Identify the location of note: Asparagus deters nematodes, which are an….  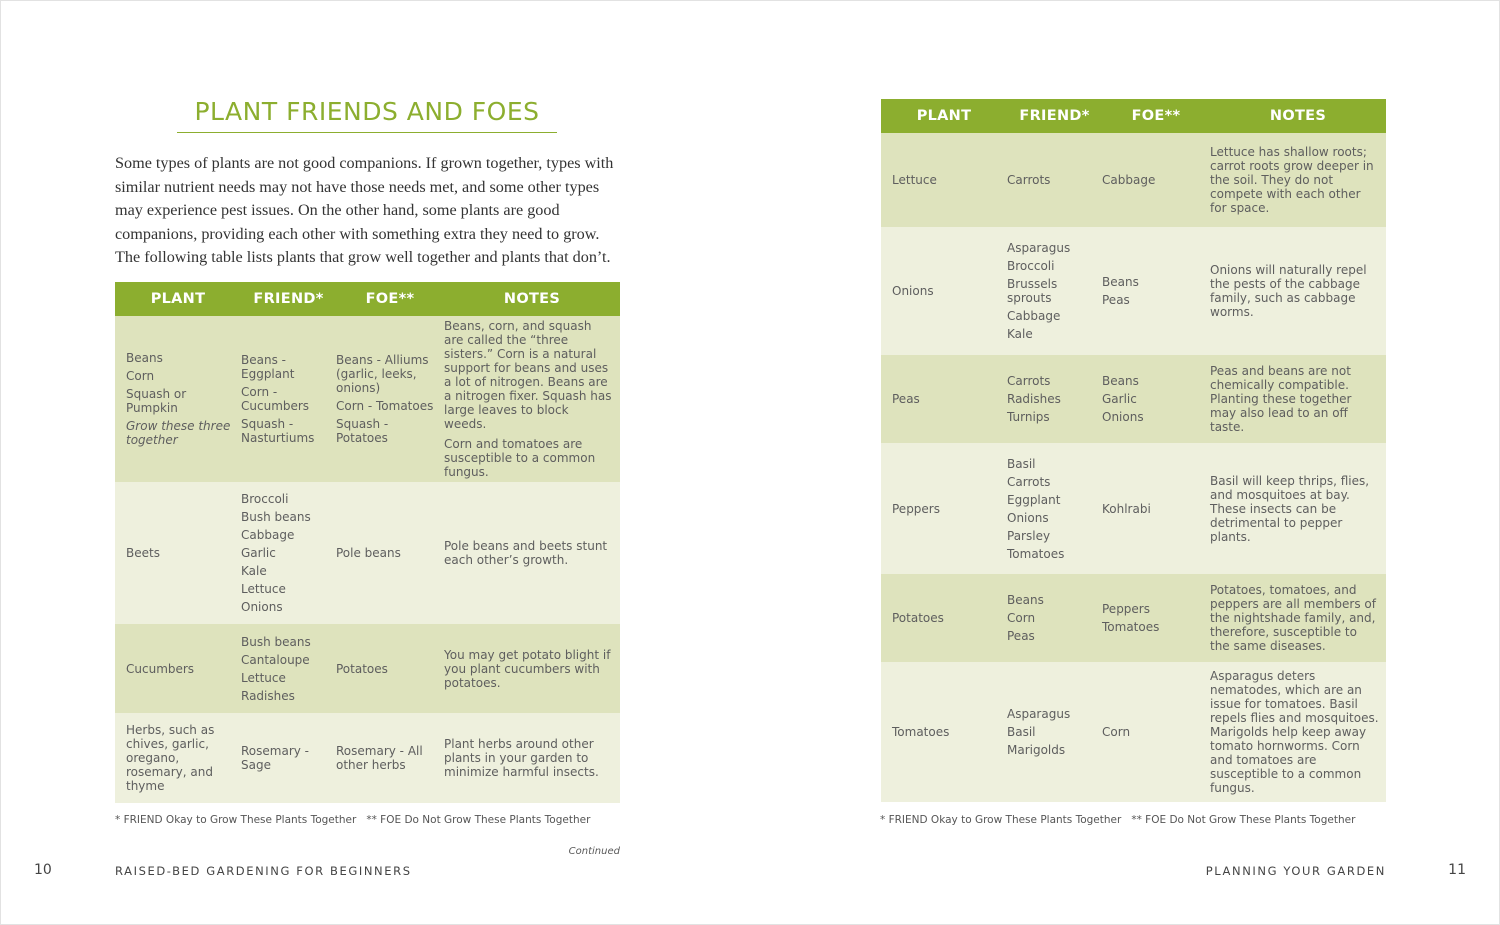
(1294, 732).